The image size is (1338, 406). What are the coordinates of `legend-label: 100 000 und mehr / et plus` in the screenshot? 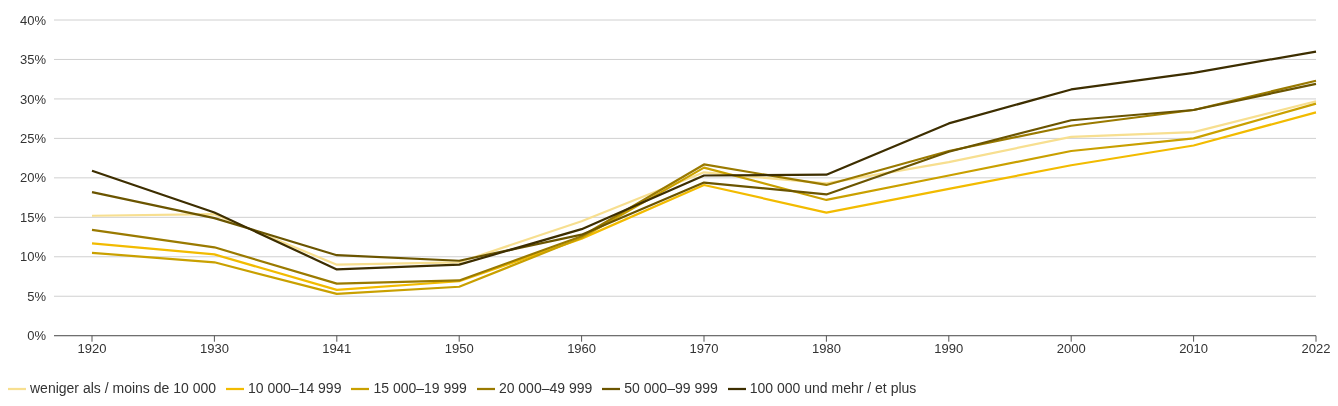 It's located at (833, 387).